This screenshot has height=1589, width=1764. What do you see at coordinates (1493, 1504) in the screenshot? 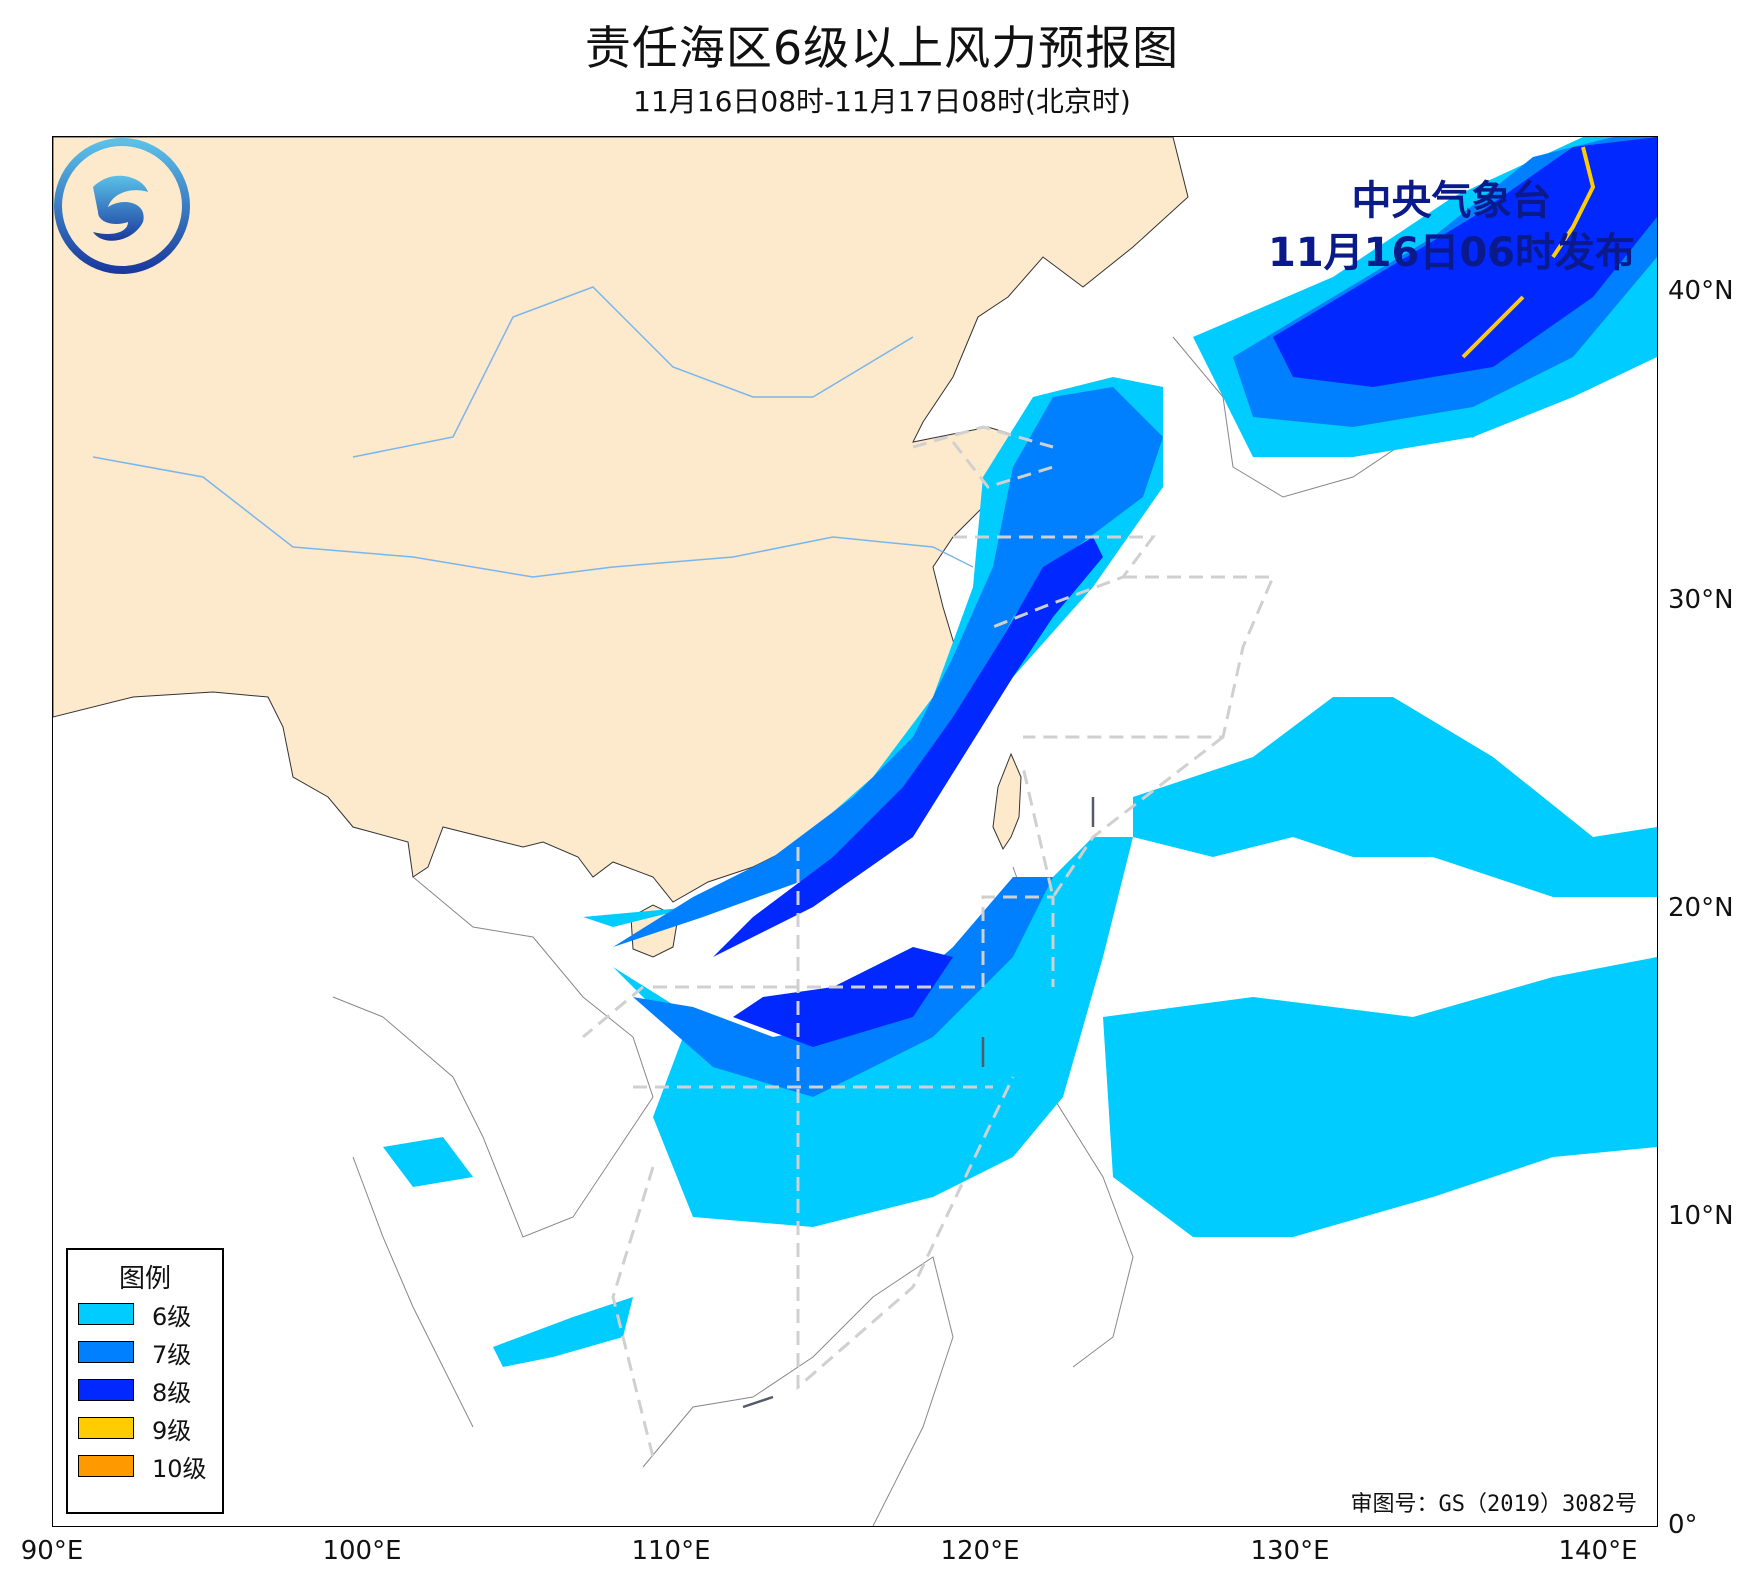
I see `review-number: 审图号：GS（2019）3082号` at bounding box center [1493, 1504].